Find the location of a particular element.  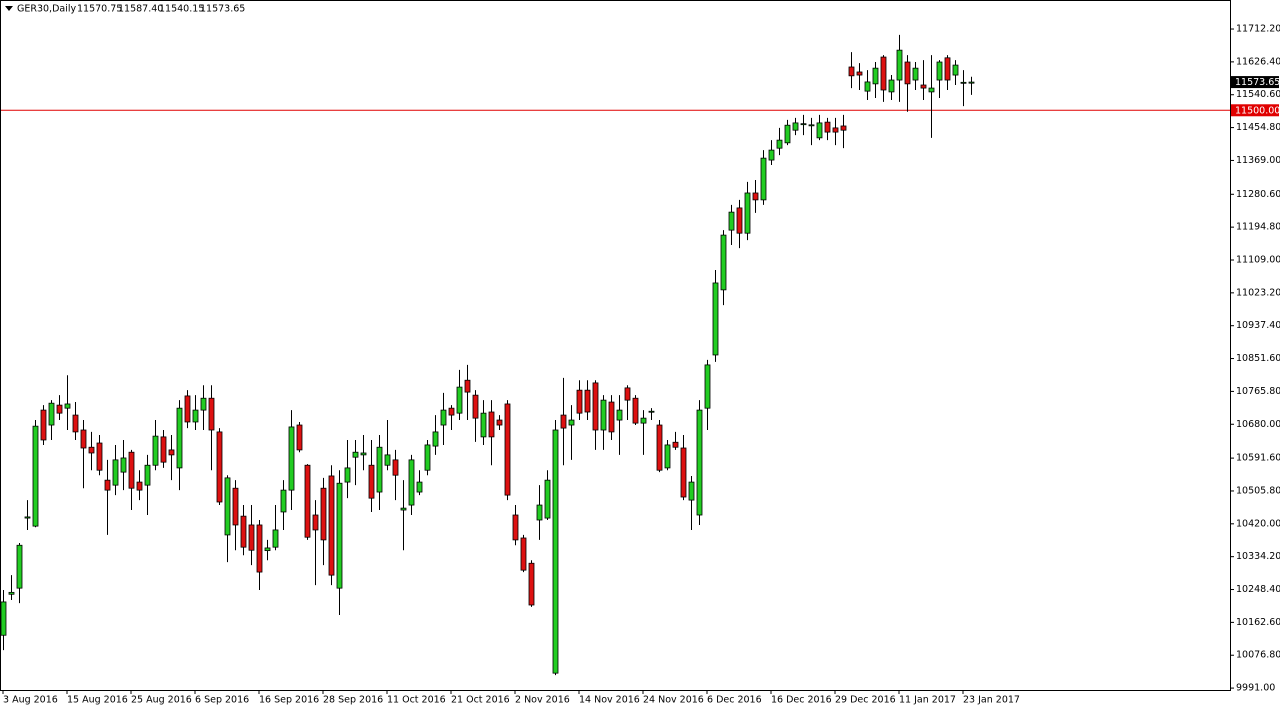

x-tick-label: 14 Nov 2016 is located at coordinates (609, 700).